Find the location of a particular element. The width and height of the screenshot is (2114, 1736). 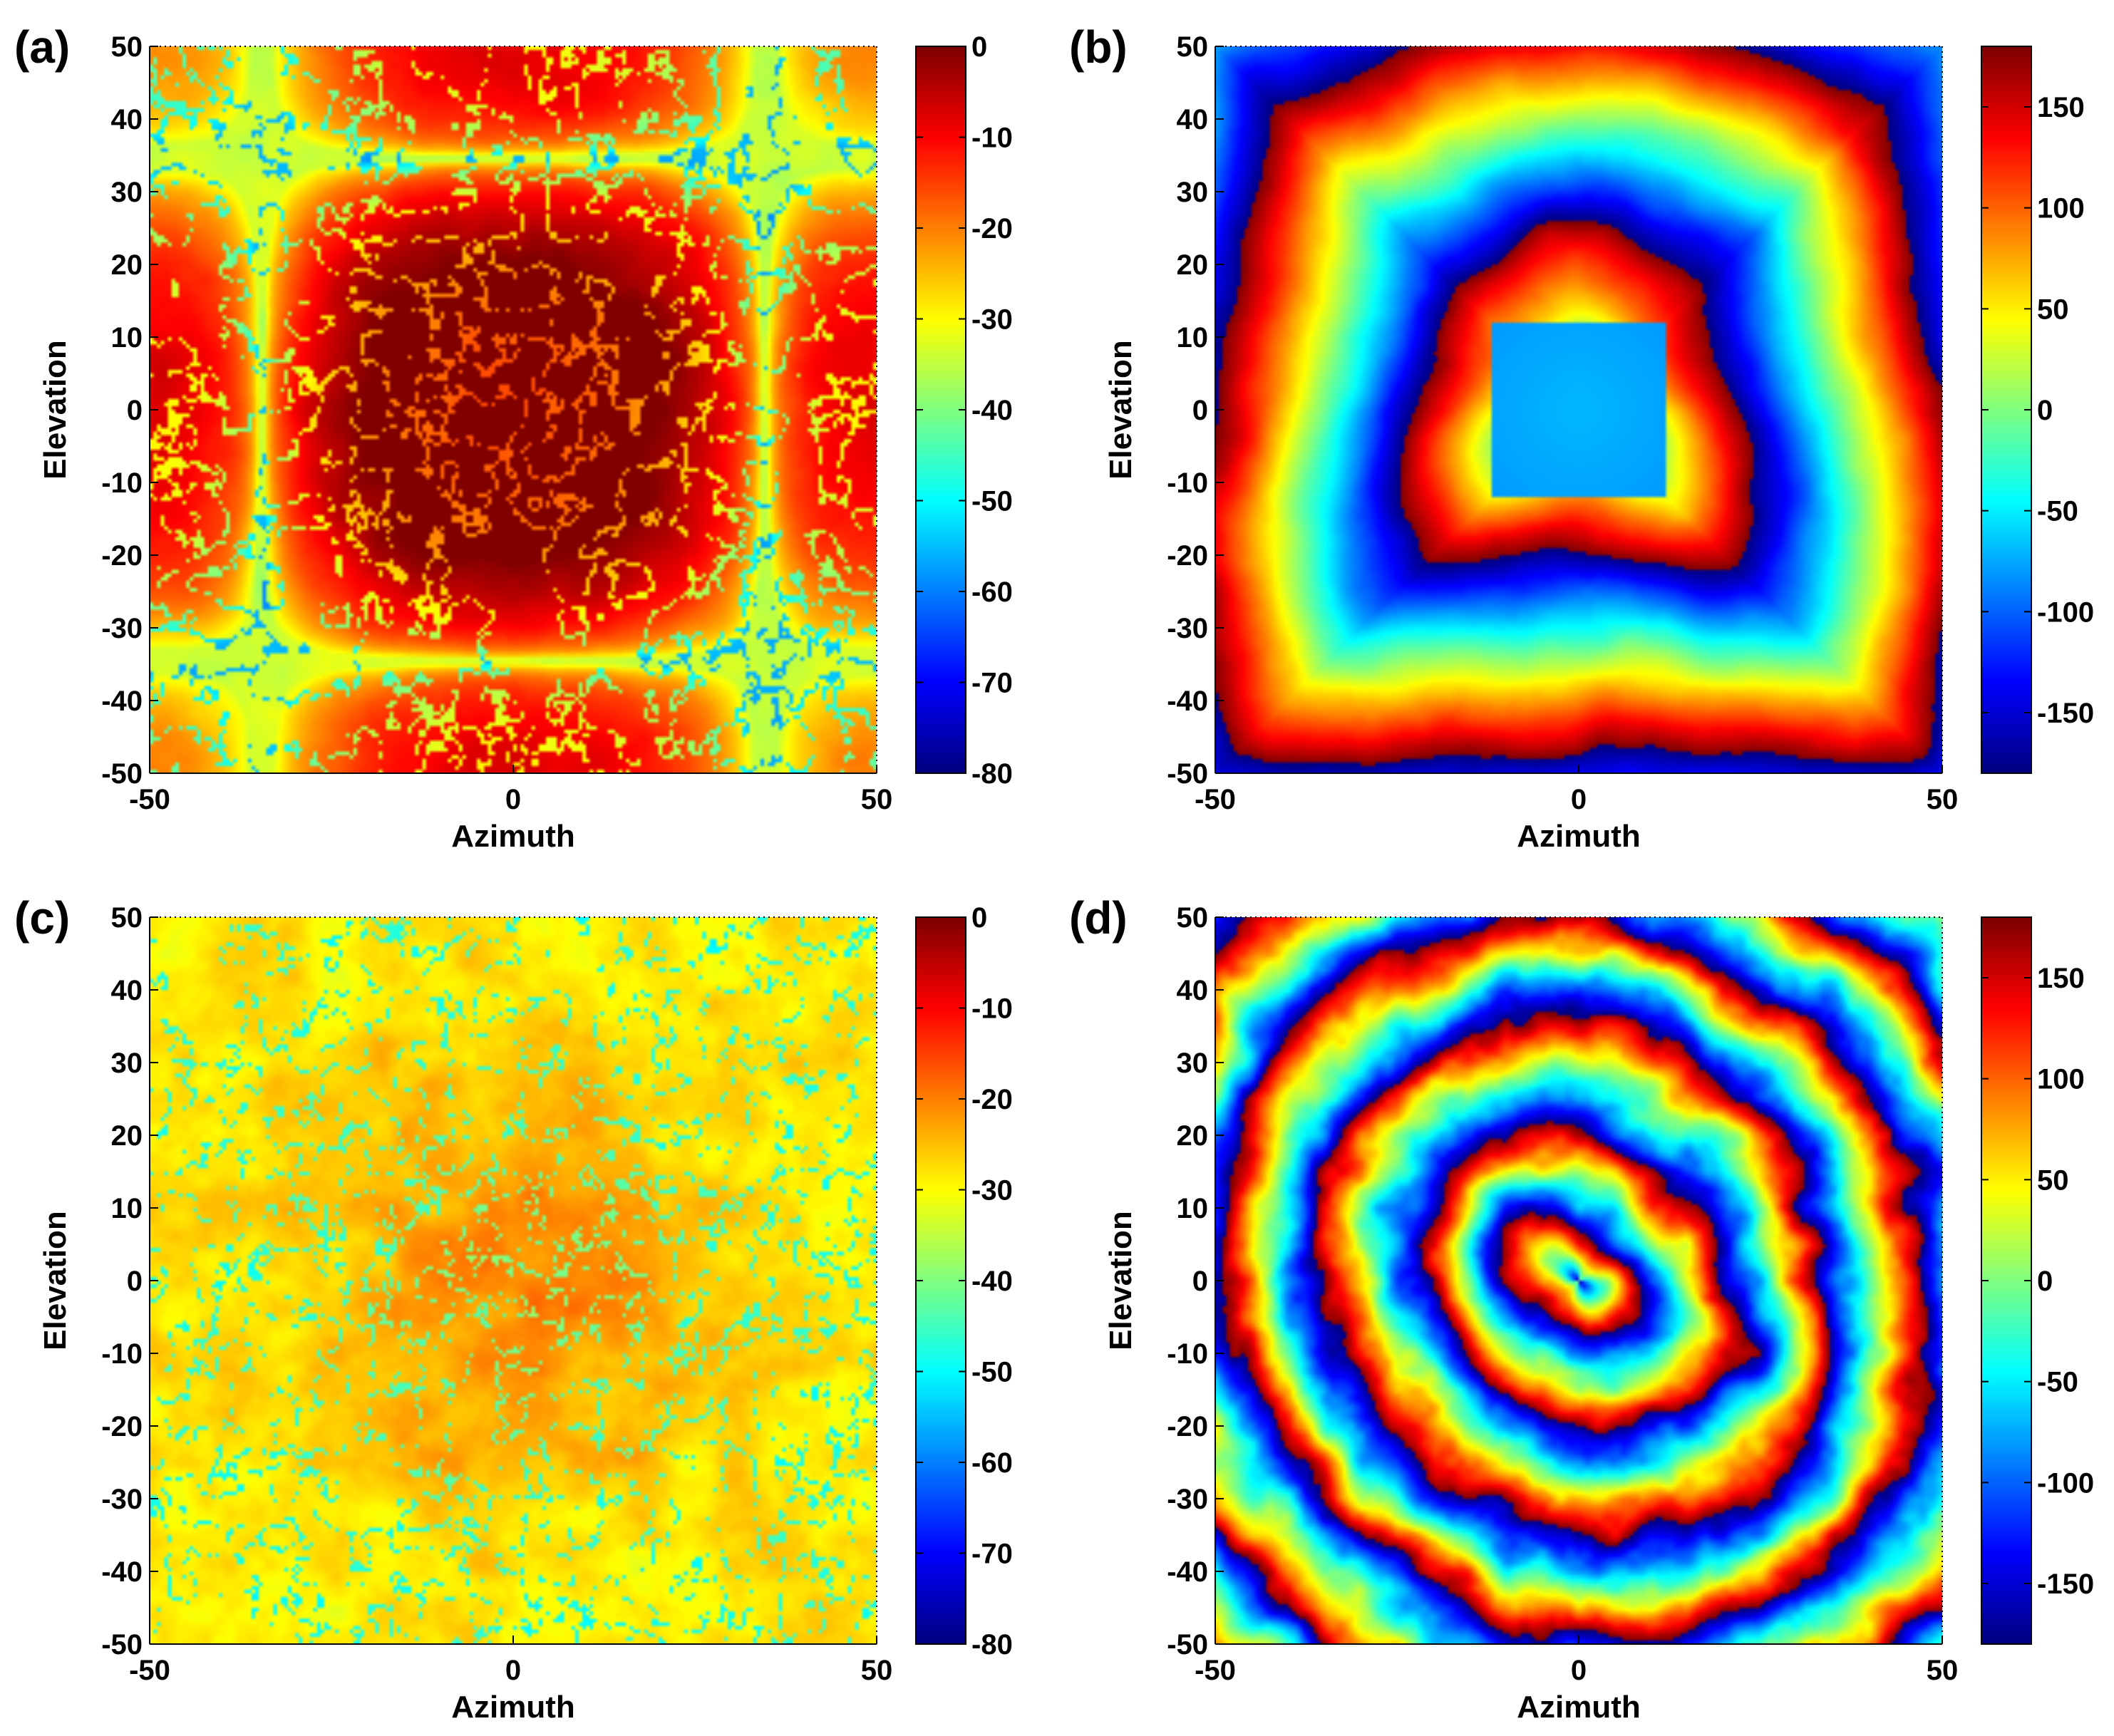

colorbar: 0 -10 -20 -30 -40 -50 -60 -70 -80 is located at coordinates (964, 1281).